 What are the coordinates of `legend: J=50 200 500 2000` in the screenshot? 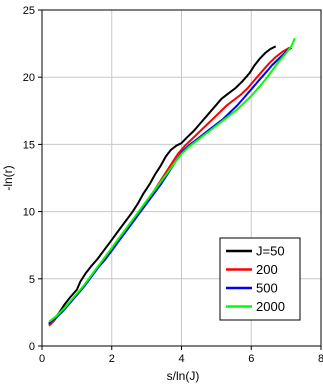 It's located at (260, 279).